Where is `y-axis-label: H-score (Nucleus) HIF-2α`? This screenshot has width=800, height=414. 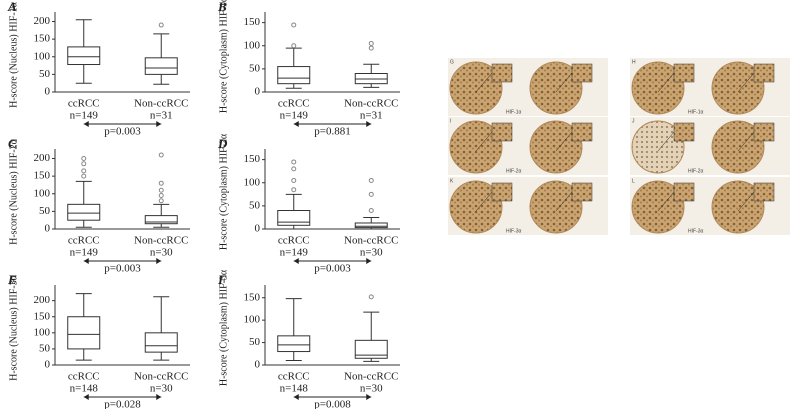
y-axis-label: H-score (Nucleus) HIF-2α is located at coordinates (13, 191).